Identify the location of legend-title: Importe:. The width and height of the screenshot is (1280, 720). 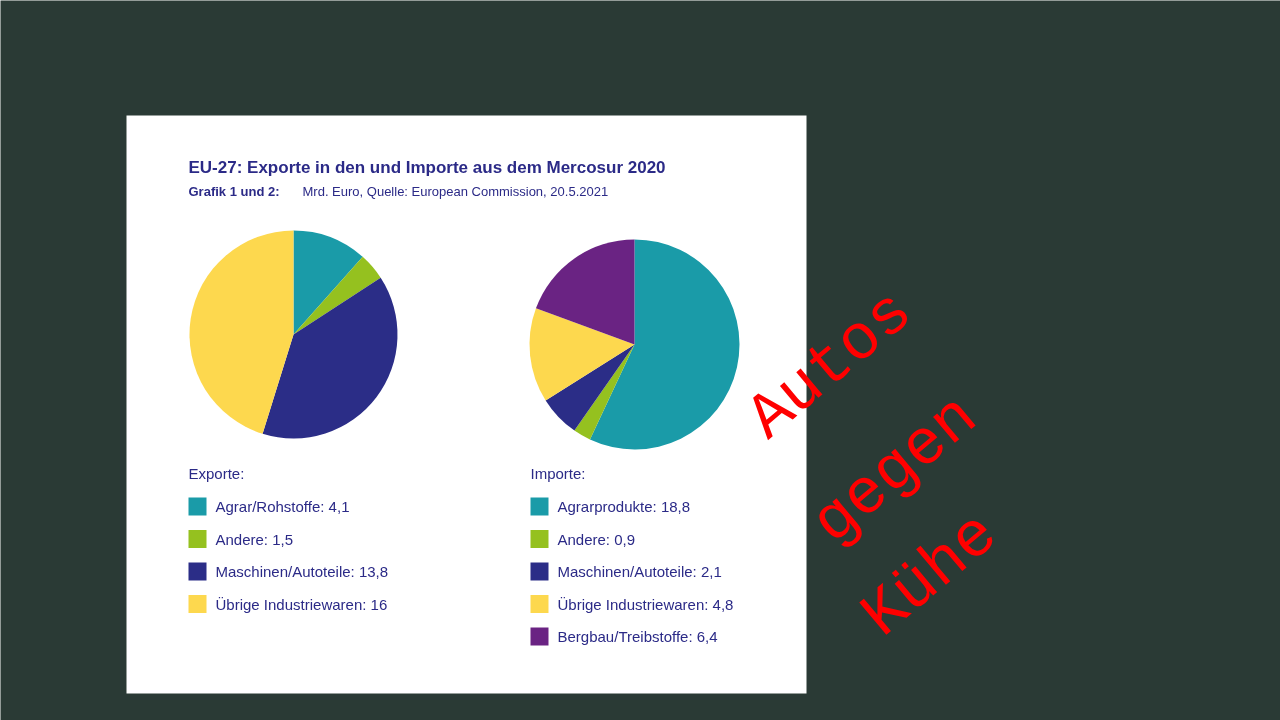
(558, 473).